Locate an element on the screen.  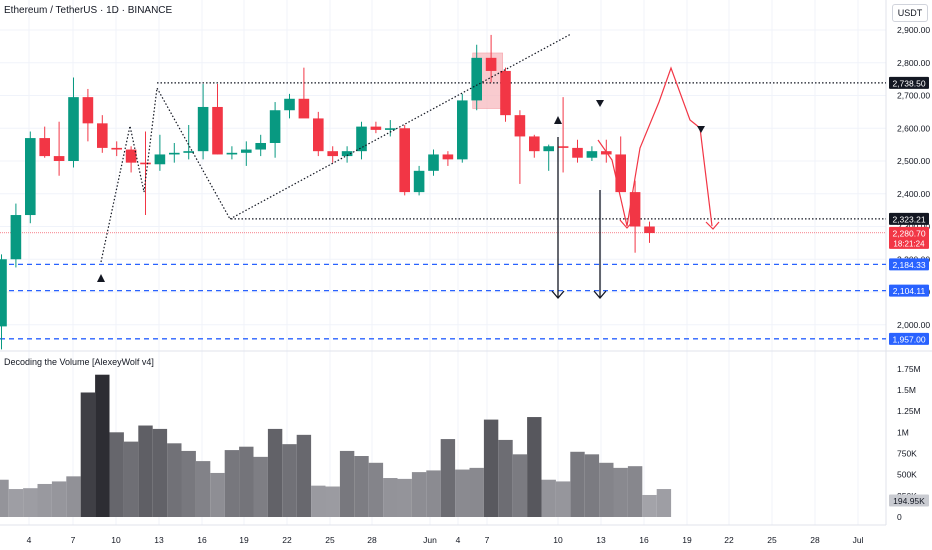
time-tick-label: 4 is located at coordinates (458, 540).